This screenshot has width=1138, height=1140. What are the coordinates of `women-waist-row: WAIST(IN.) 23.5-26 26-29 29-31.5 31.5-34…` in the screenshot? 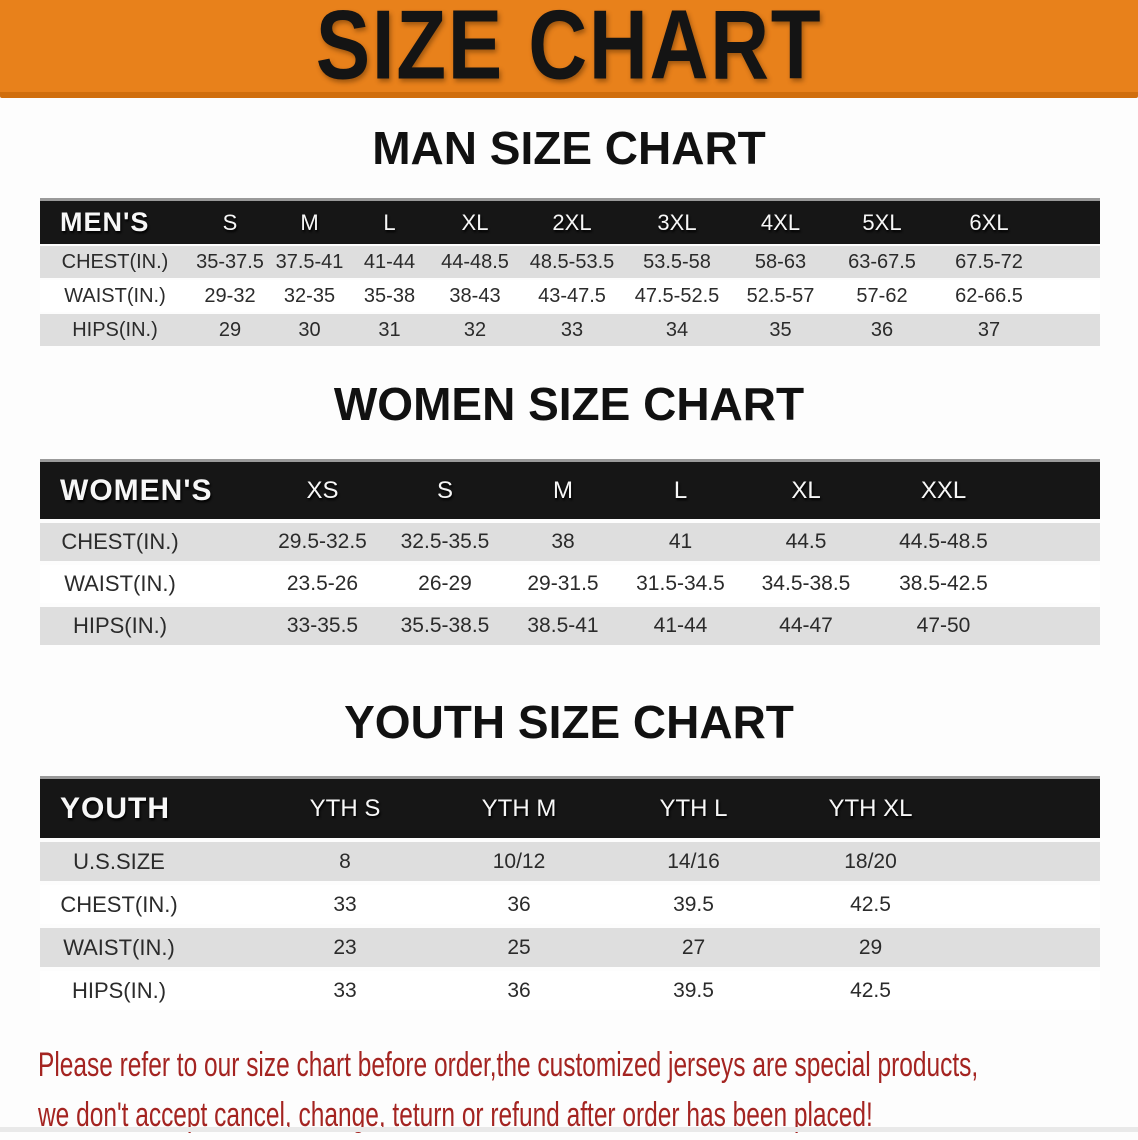 It's located at (570, 584).